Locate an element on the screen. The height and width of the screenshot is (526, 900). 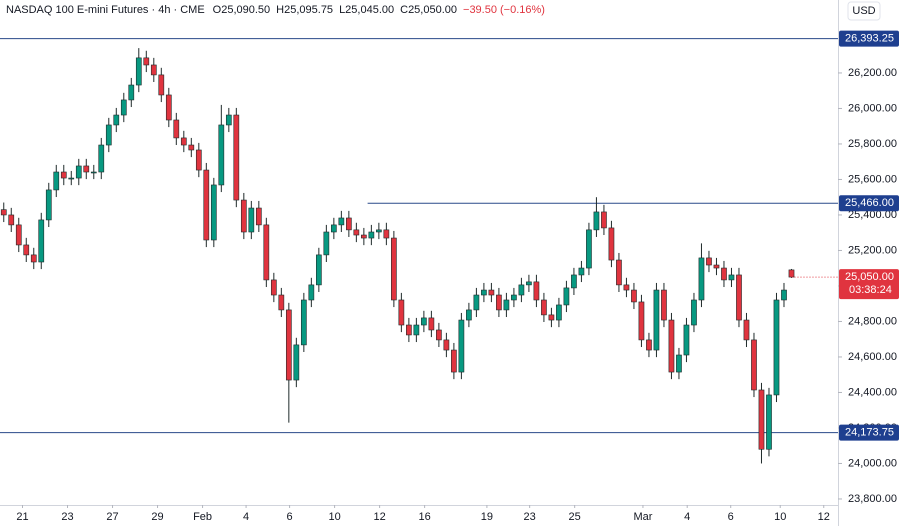
currency: USD is located at coordinates (863, 11).